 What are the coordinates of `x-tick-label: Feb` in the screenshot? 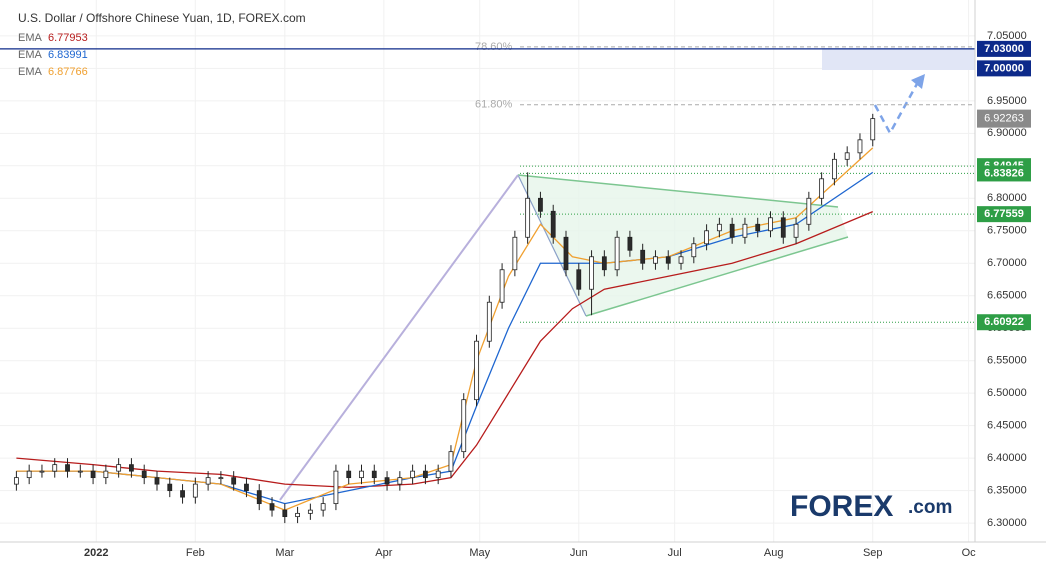 It's located at (195, 553).